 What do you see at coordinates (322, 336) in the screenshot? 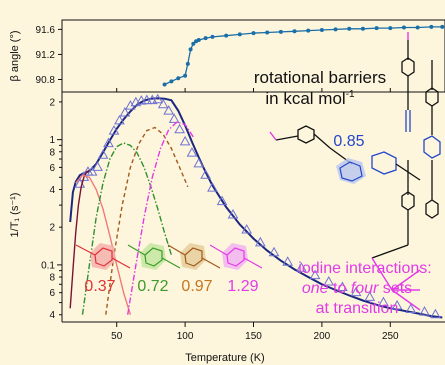
I see `x-tick-label: 200` at bounding box center [322, 336].